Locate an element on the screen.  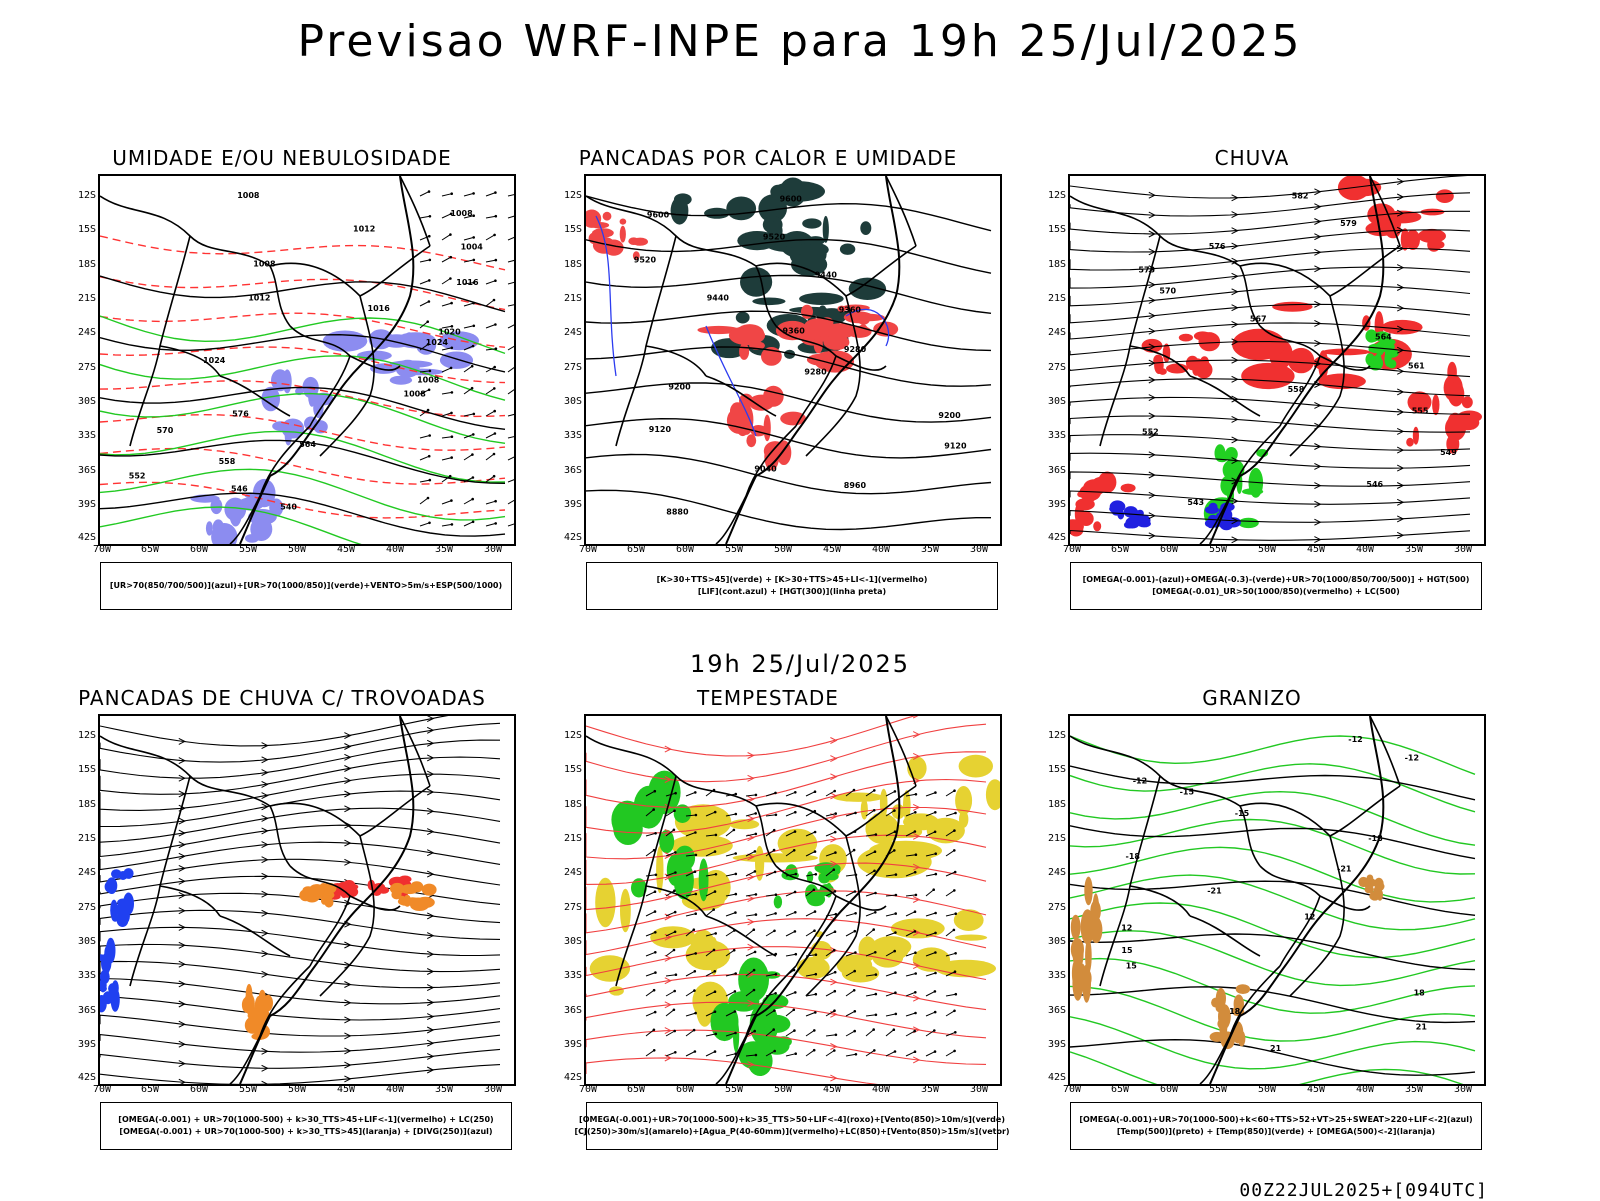
coastline is located at coordinates (327, 360).